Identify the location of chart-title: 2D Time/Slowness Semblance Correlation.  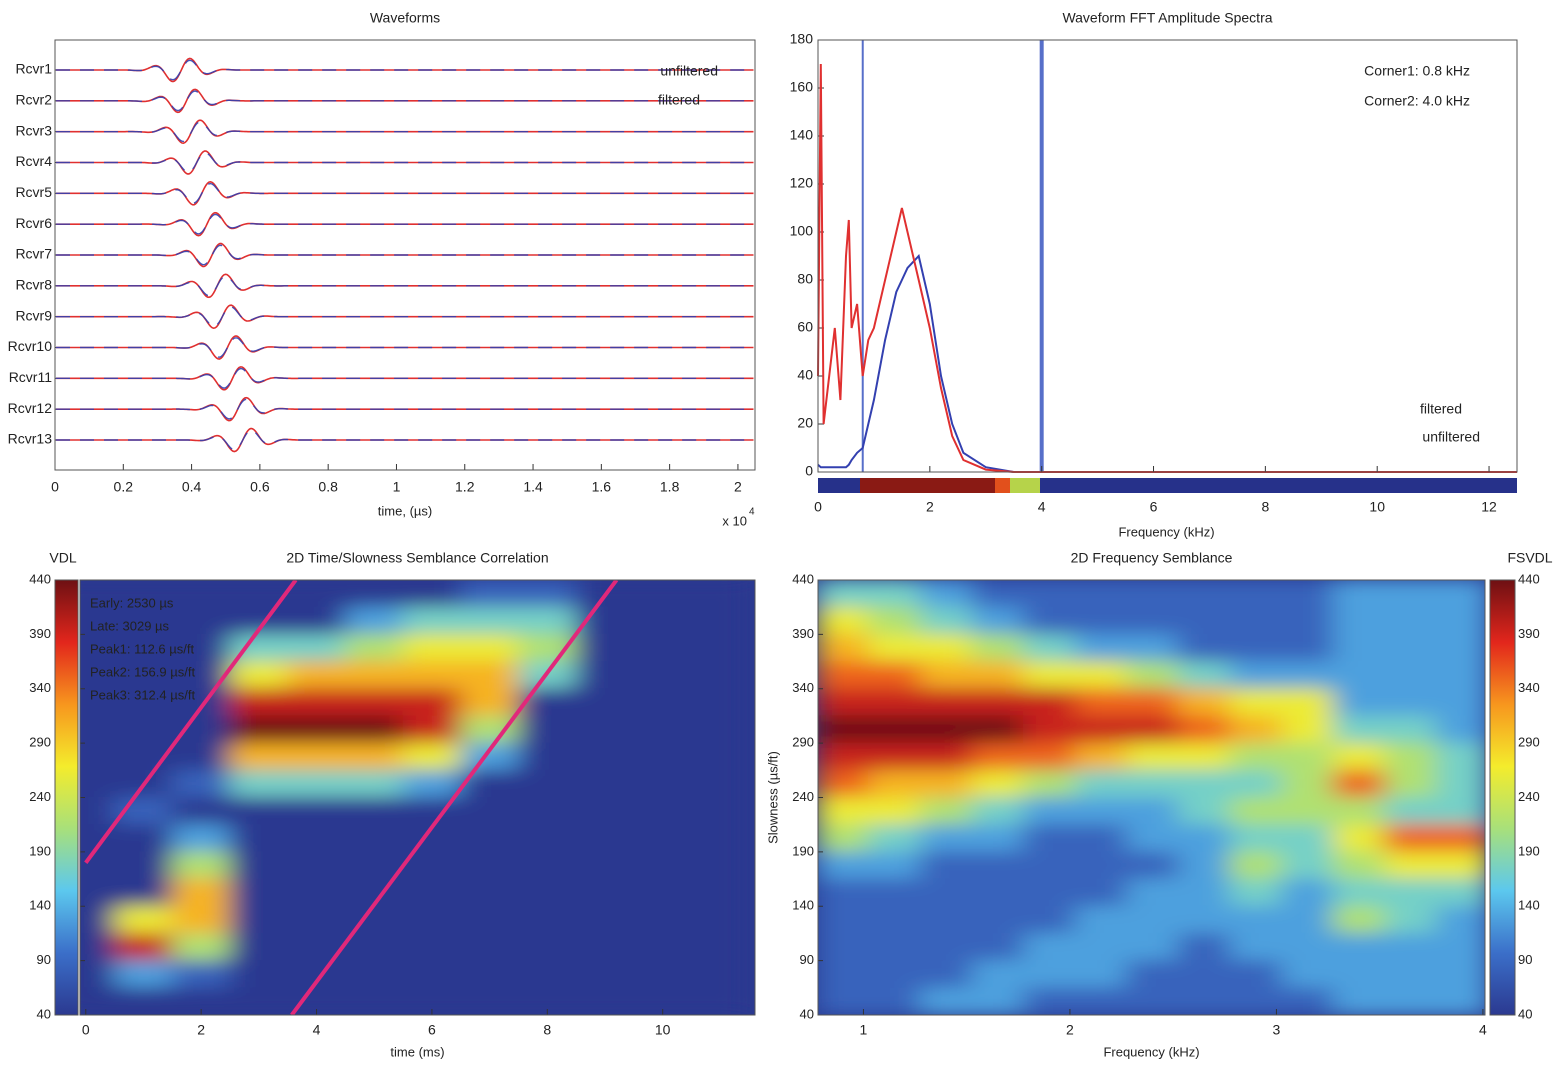
(417, 558).